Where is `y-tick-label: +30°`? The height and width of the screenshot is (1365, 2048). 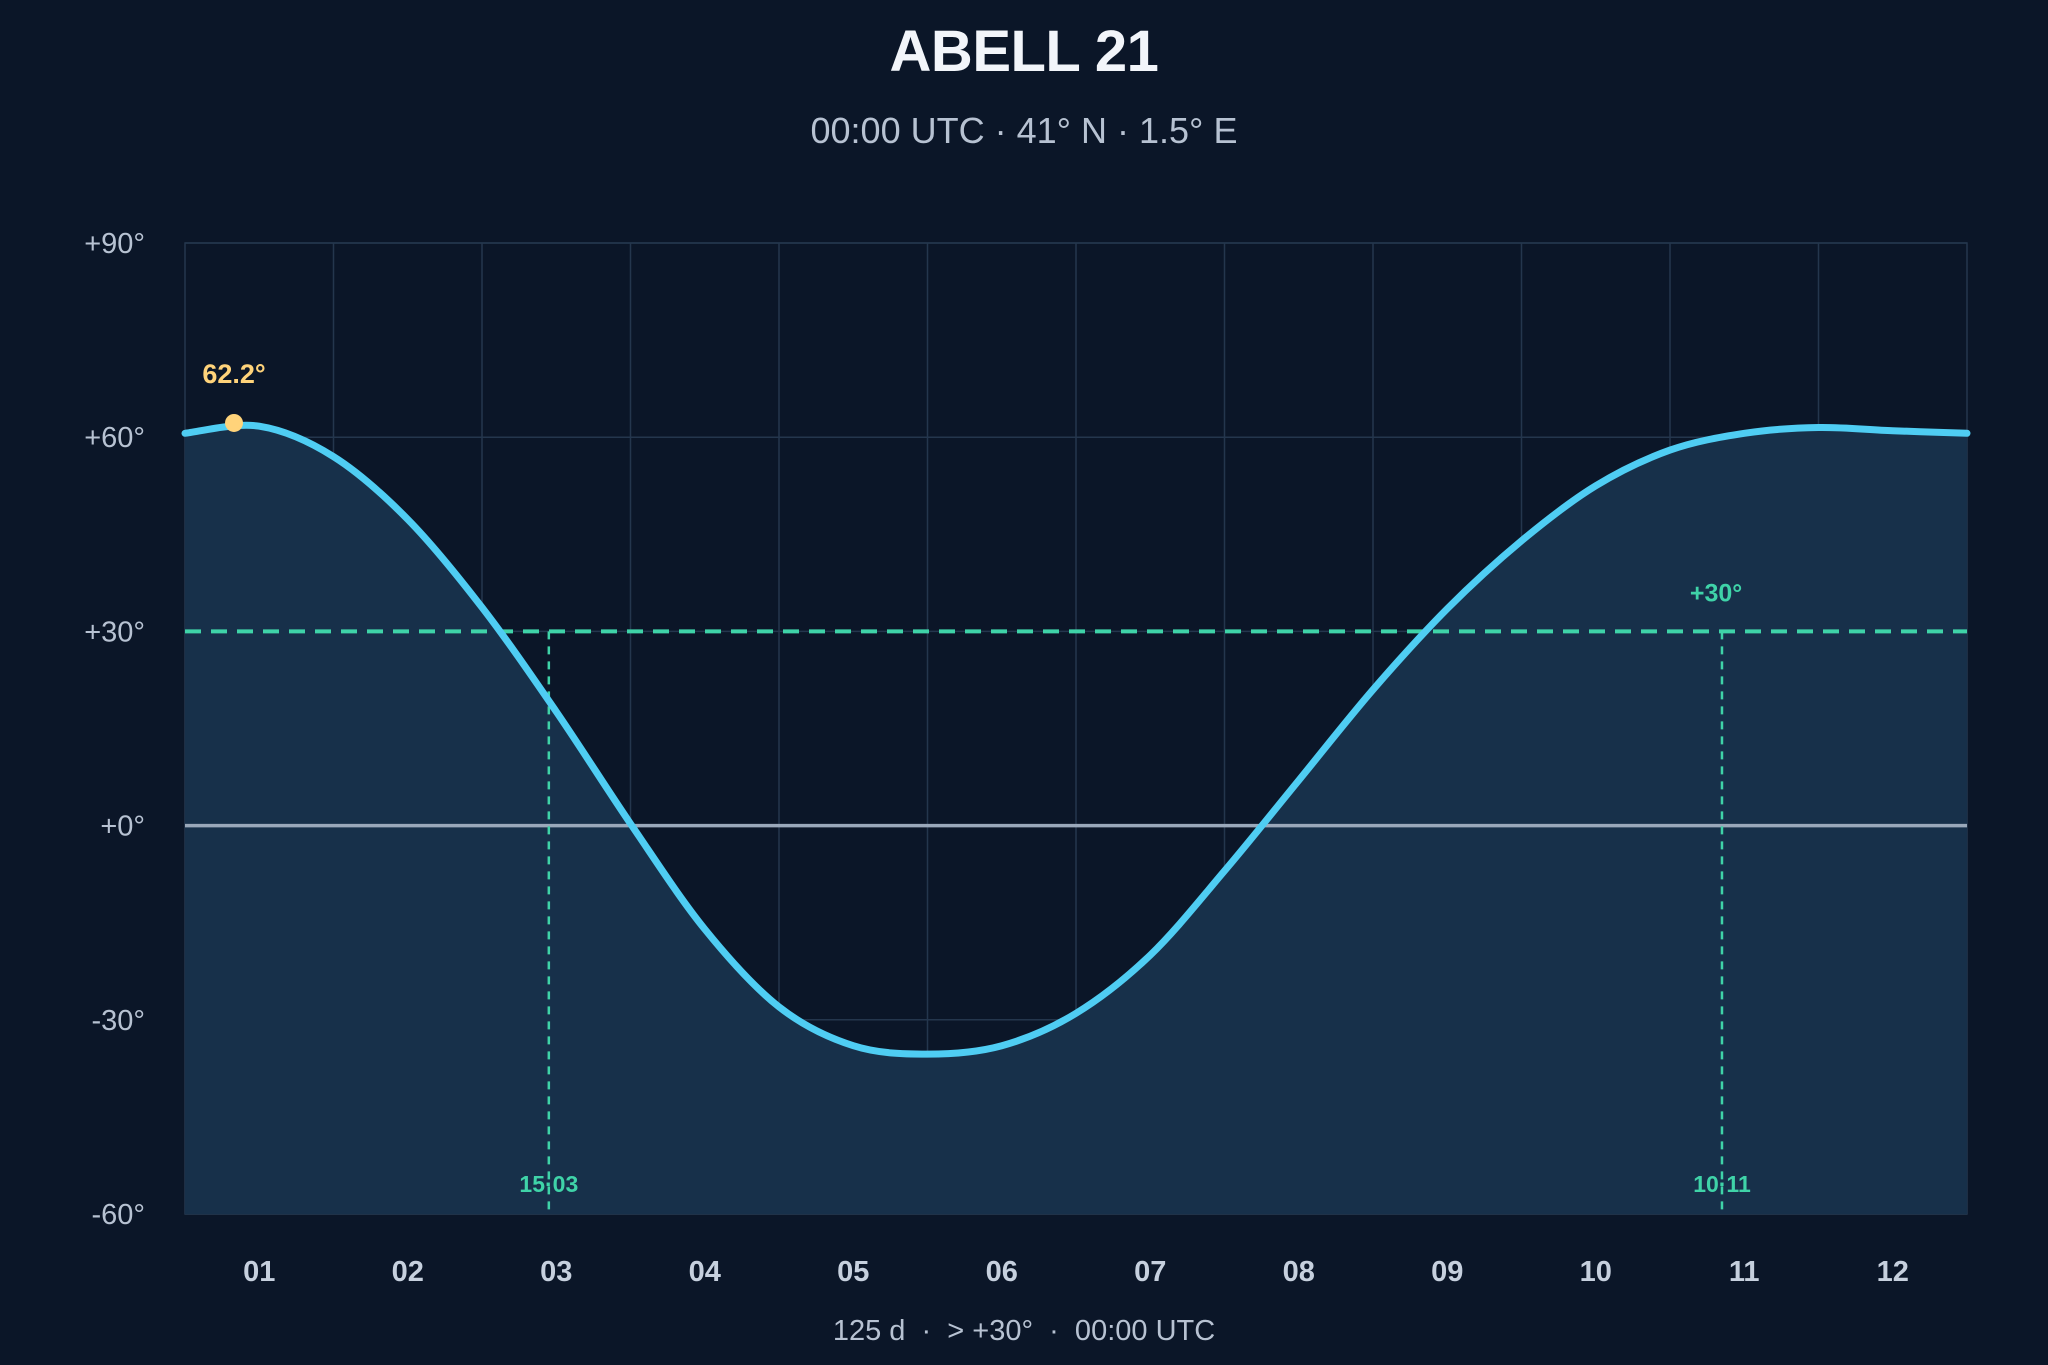 y-tick-label: +30° is located at coordinates (114, 632).